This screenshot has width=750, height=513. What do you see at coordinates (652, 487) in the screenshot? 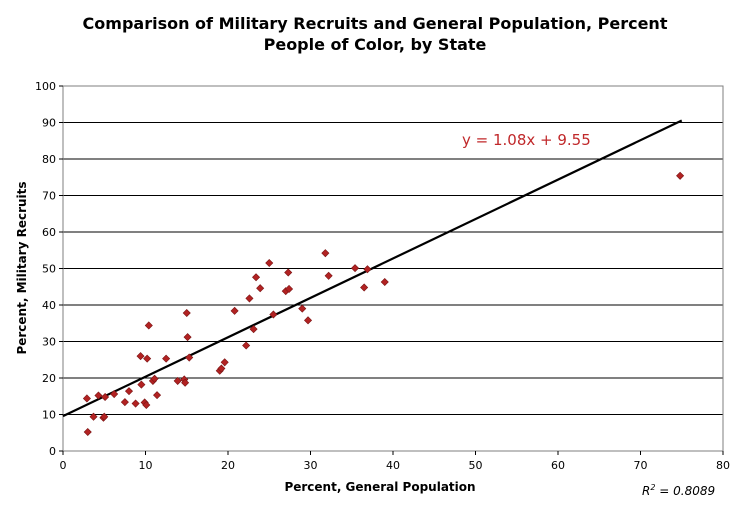
I see `r-squared-exponent: 2` at bounding box center [652, 487].